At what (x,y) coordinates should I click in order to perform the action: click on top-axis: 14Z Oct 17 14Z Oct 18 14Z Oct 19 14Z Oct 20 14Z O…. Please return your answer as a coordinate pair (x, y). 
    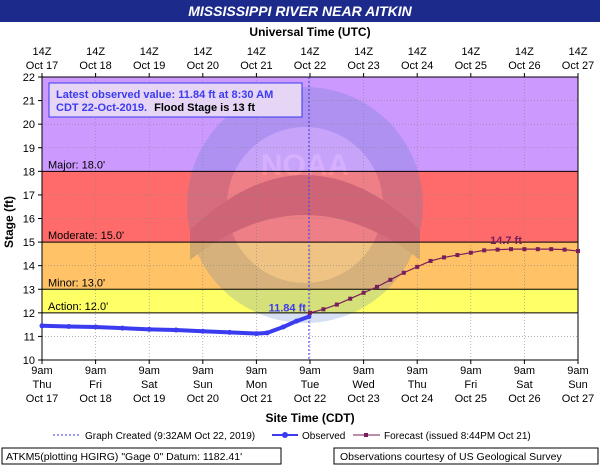
    Looking at the image, I should click on (310, 61).